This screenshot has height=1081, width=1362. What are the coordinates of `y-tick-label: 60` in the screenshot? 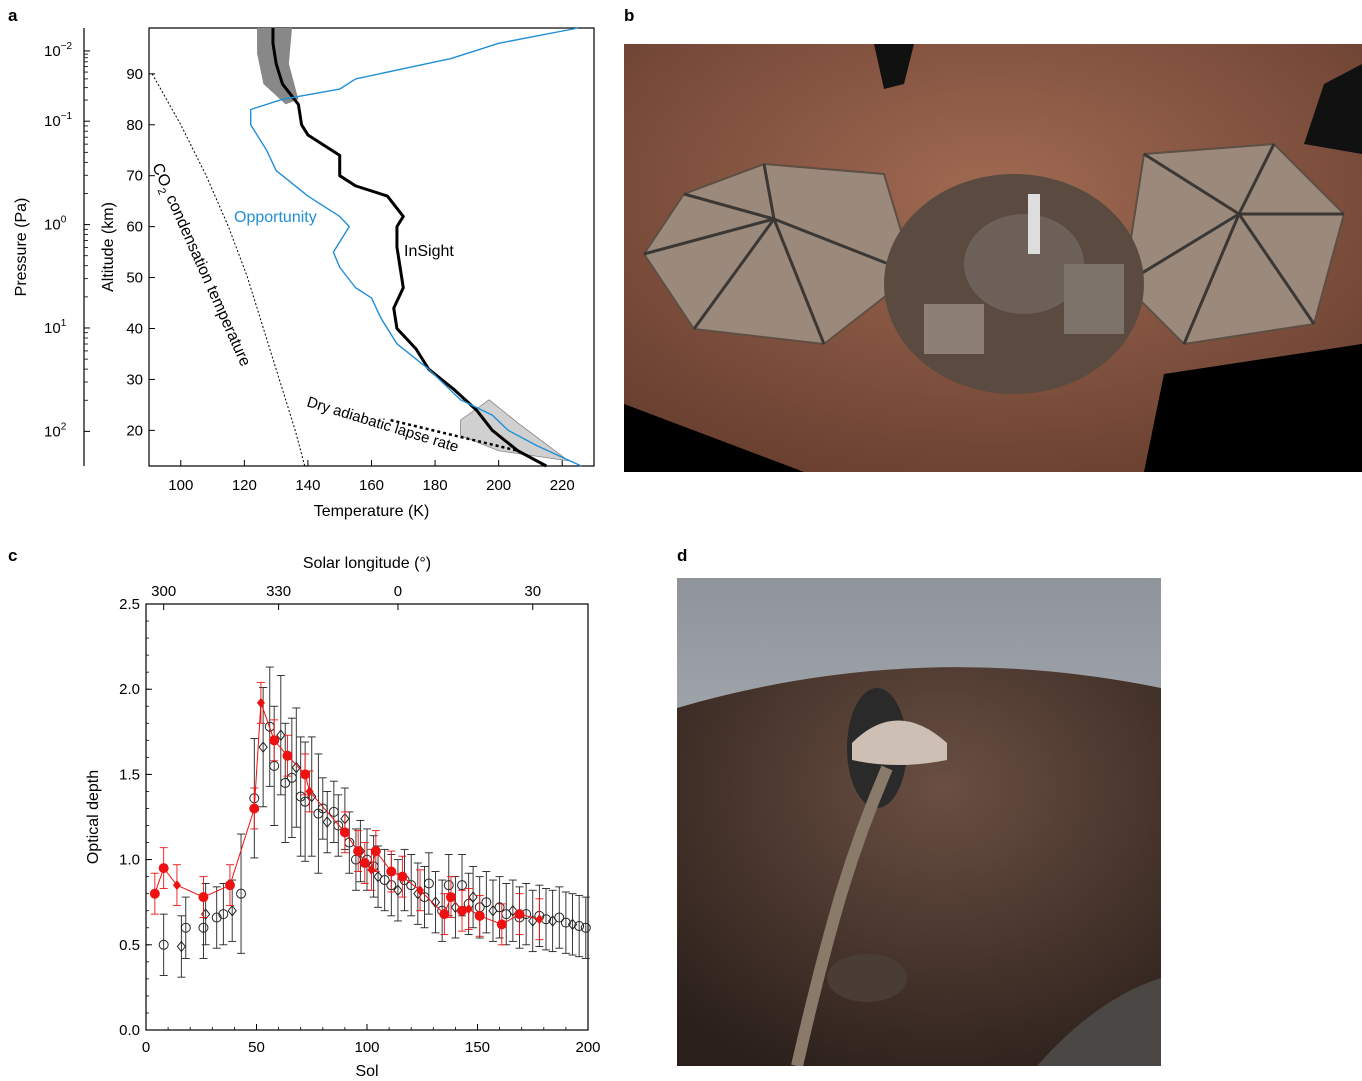 It's located at (134, 227).